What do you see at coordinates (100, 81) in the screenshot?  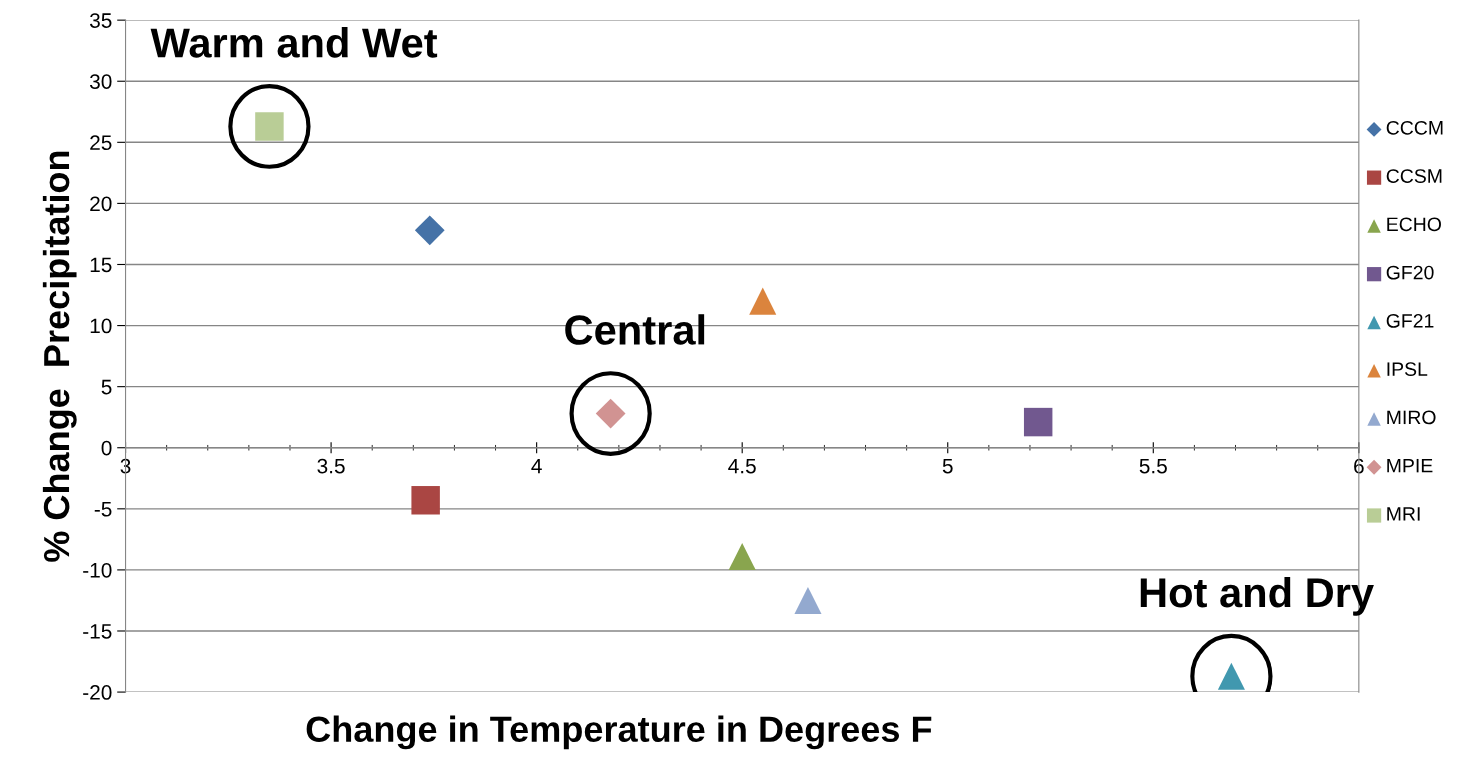 I see `y-tick-label: 30` at bounding box center [100, 81].